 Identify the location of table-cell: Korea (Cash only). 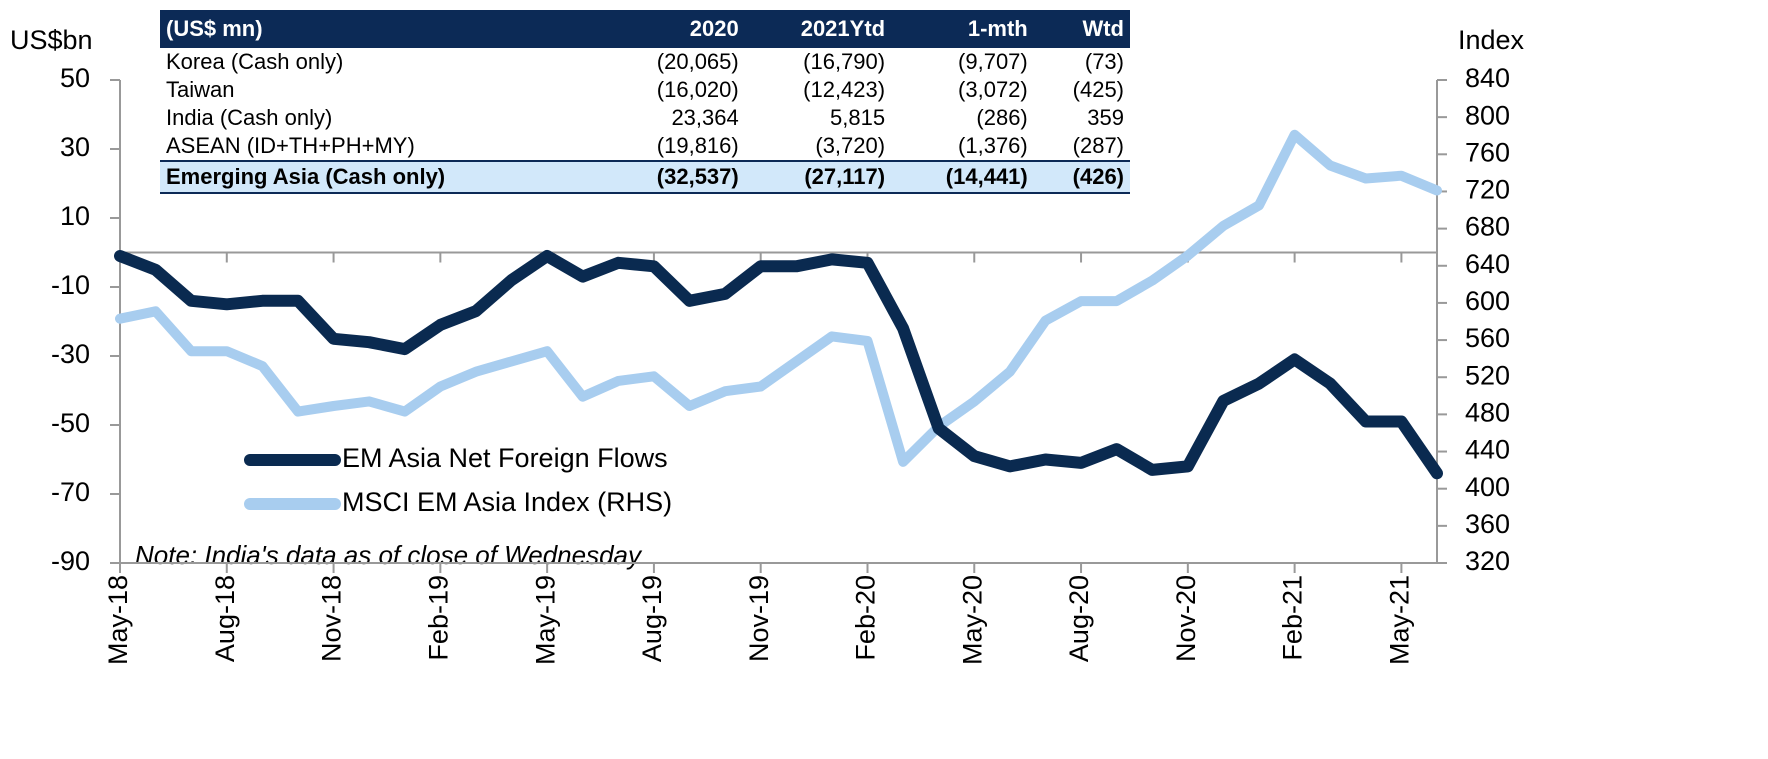
(255, 61).